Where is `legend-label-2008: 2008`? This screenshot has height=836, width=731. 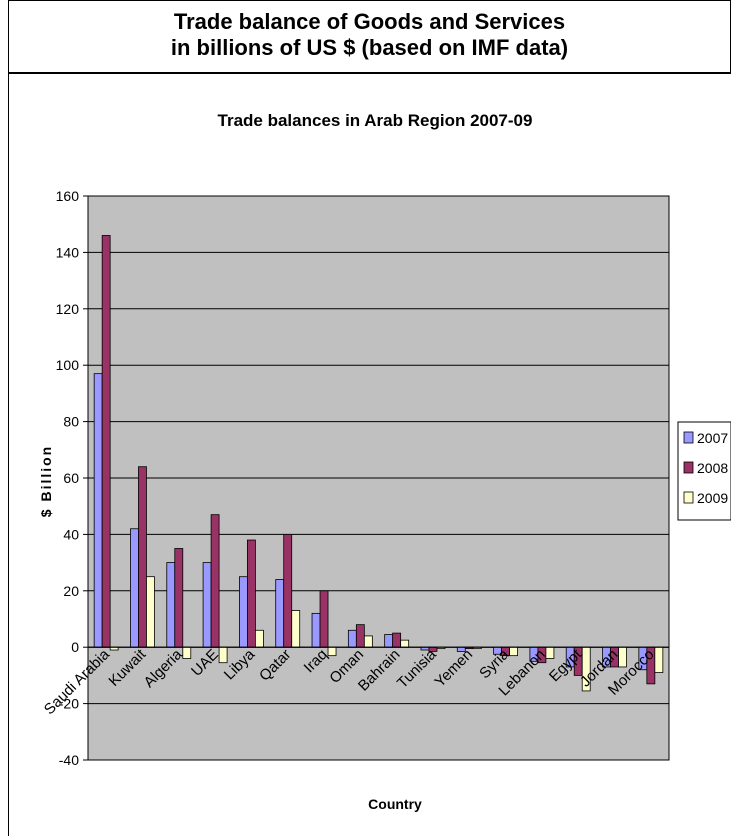 legend-label-2008: 2008 is located at coordinates (712, 468).